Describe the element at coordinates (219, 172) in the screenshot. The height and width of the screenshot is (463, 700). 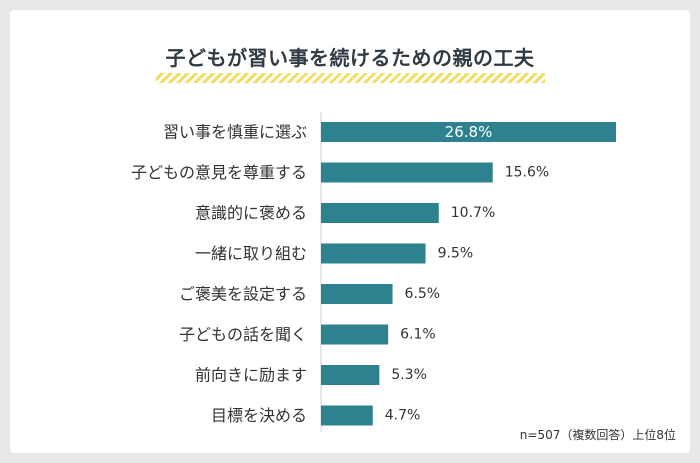
I see `category-label: 子どもの意見を尊重する` at that location.